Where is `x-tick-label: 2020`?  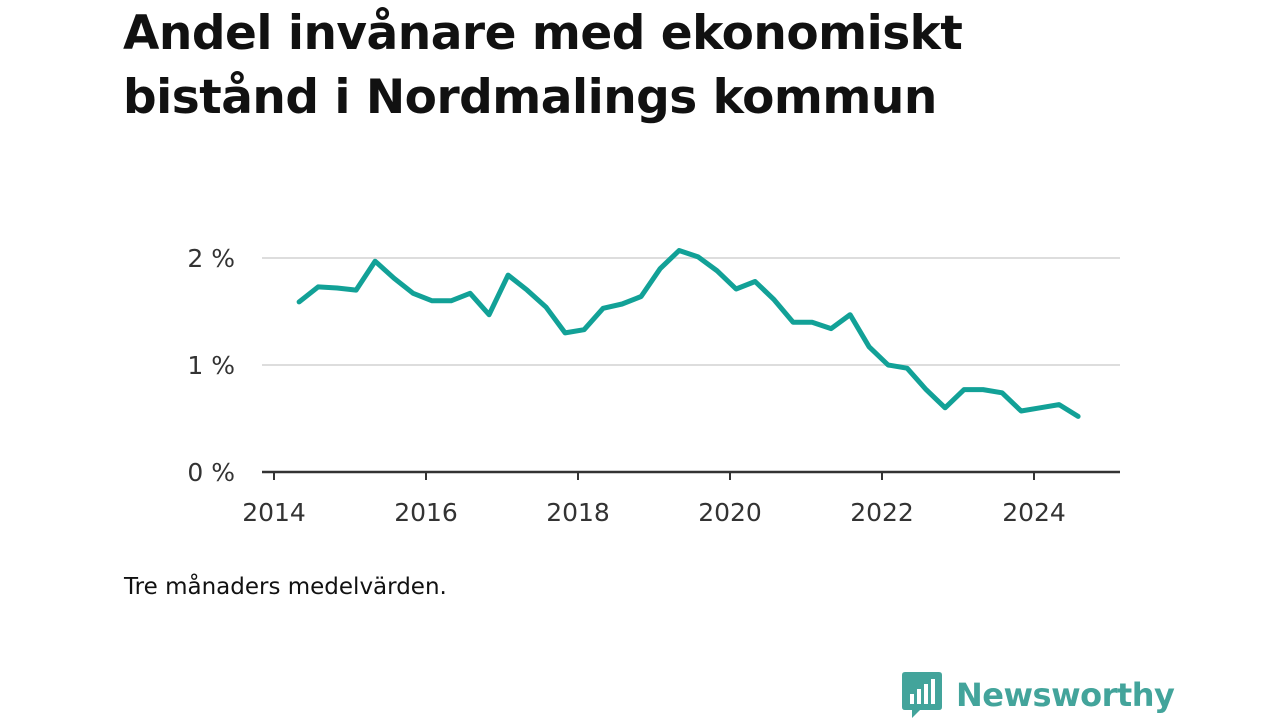 x-tick-label: 2020 is located at coordinates (730, 512).